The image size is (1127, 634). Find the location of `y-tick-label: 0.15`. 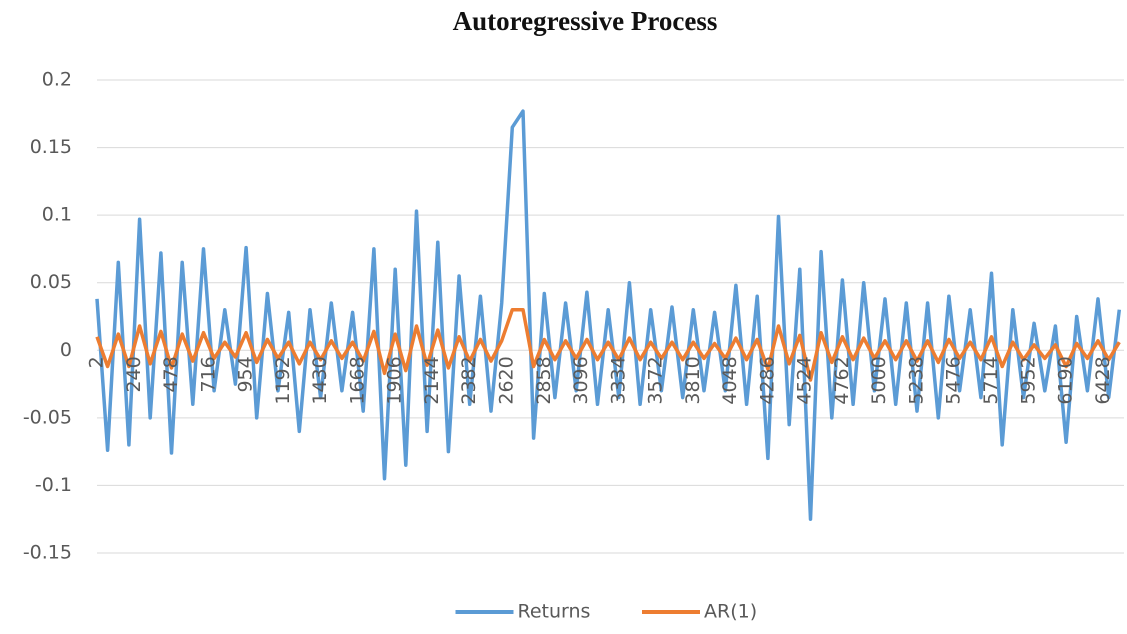

y-tick-label: 0.15 is located at coordinates (51, 147).